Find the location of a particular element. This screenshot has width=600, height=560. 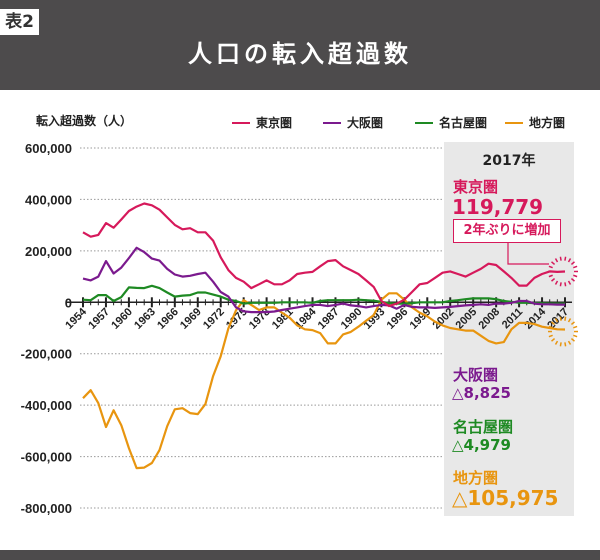

x-tick-label: 1984 is located at coordinates (306, 318).